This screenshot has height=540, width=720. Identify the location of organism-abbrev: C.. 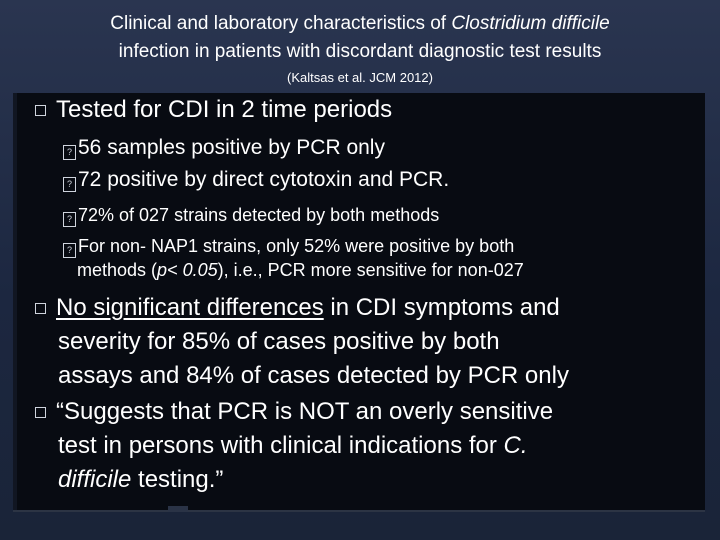
(515, 445).